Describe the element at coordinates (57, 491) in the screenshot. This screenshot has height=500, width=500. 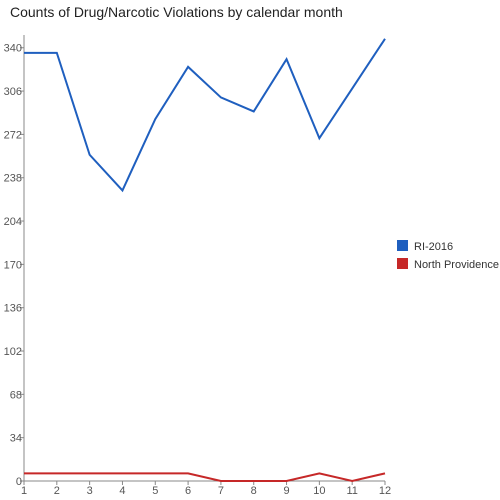
I see `x-tick-label: 2` at that location.